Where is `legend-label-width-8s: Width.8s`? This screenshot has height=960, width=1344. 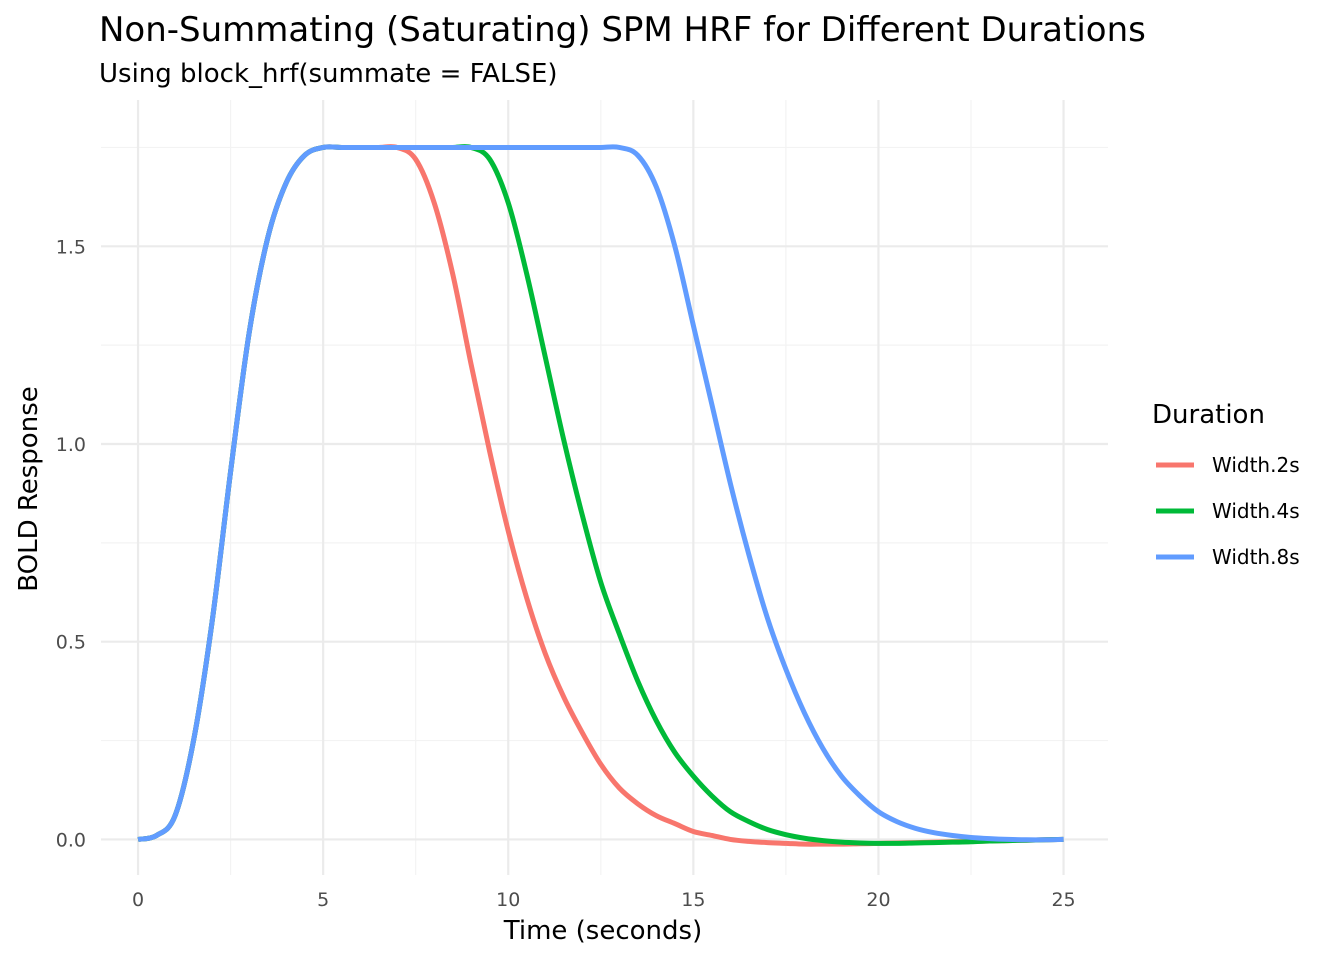
legend-label-width-8s: Width.8s is located at coordinates (1256, 557).